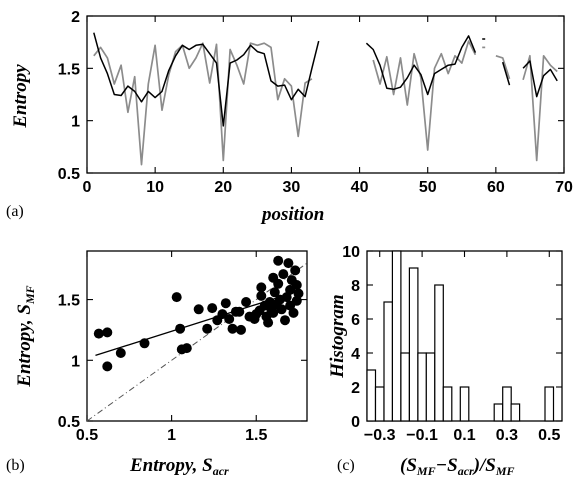  What do you see at coordinates (422, 435) in the screenshot?
I see `x-tick-label: −0.1` at bounding box center [422, 435].